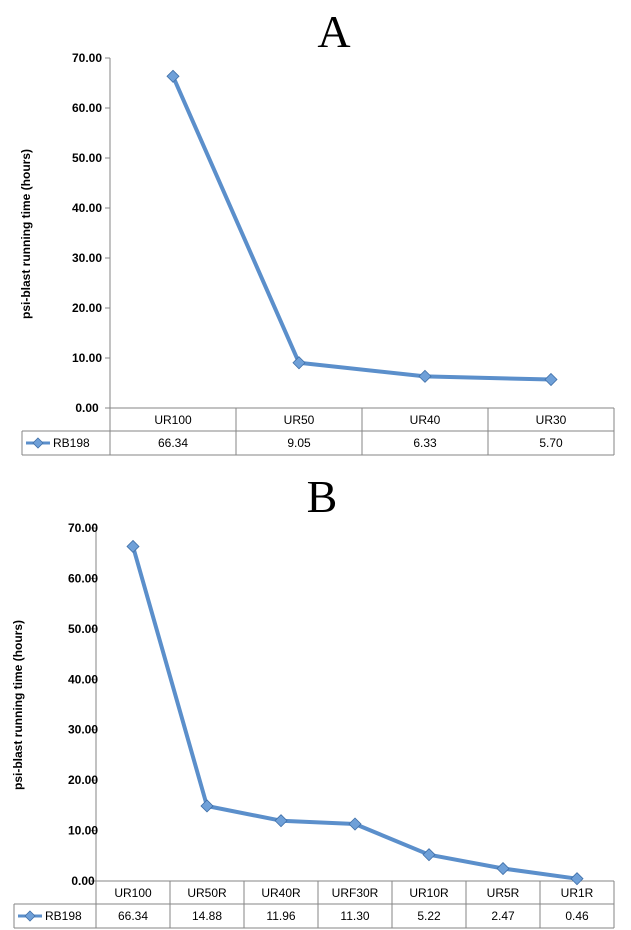  Describe the element at coordinates (503, 916) in the screenshot. I see `table-value-cell: 2.47` at that location.